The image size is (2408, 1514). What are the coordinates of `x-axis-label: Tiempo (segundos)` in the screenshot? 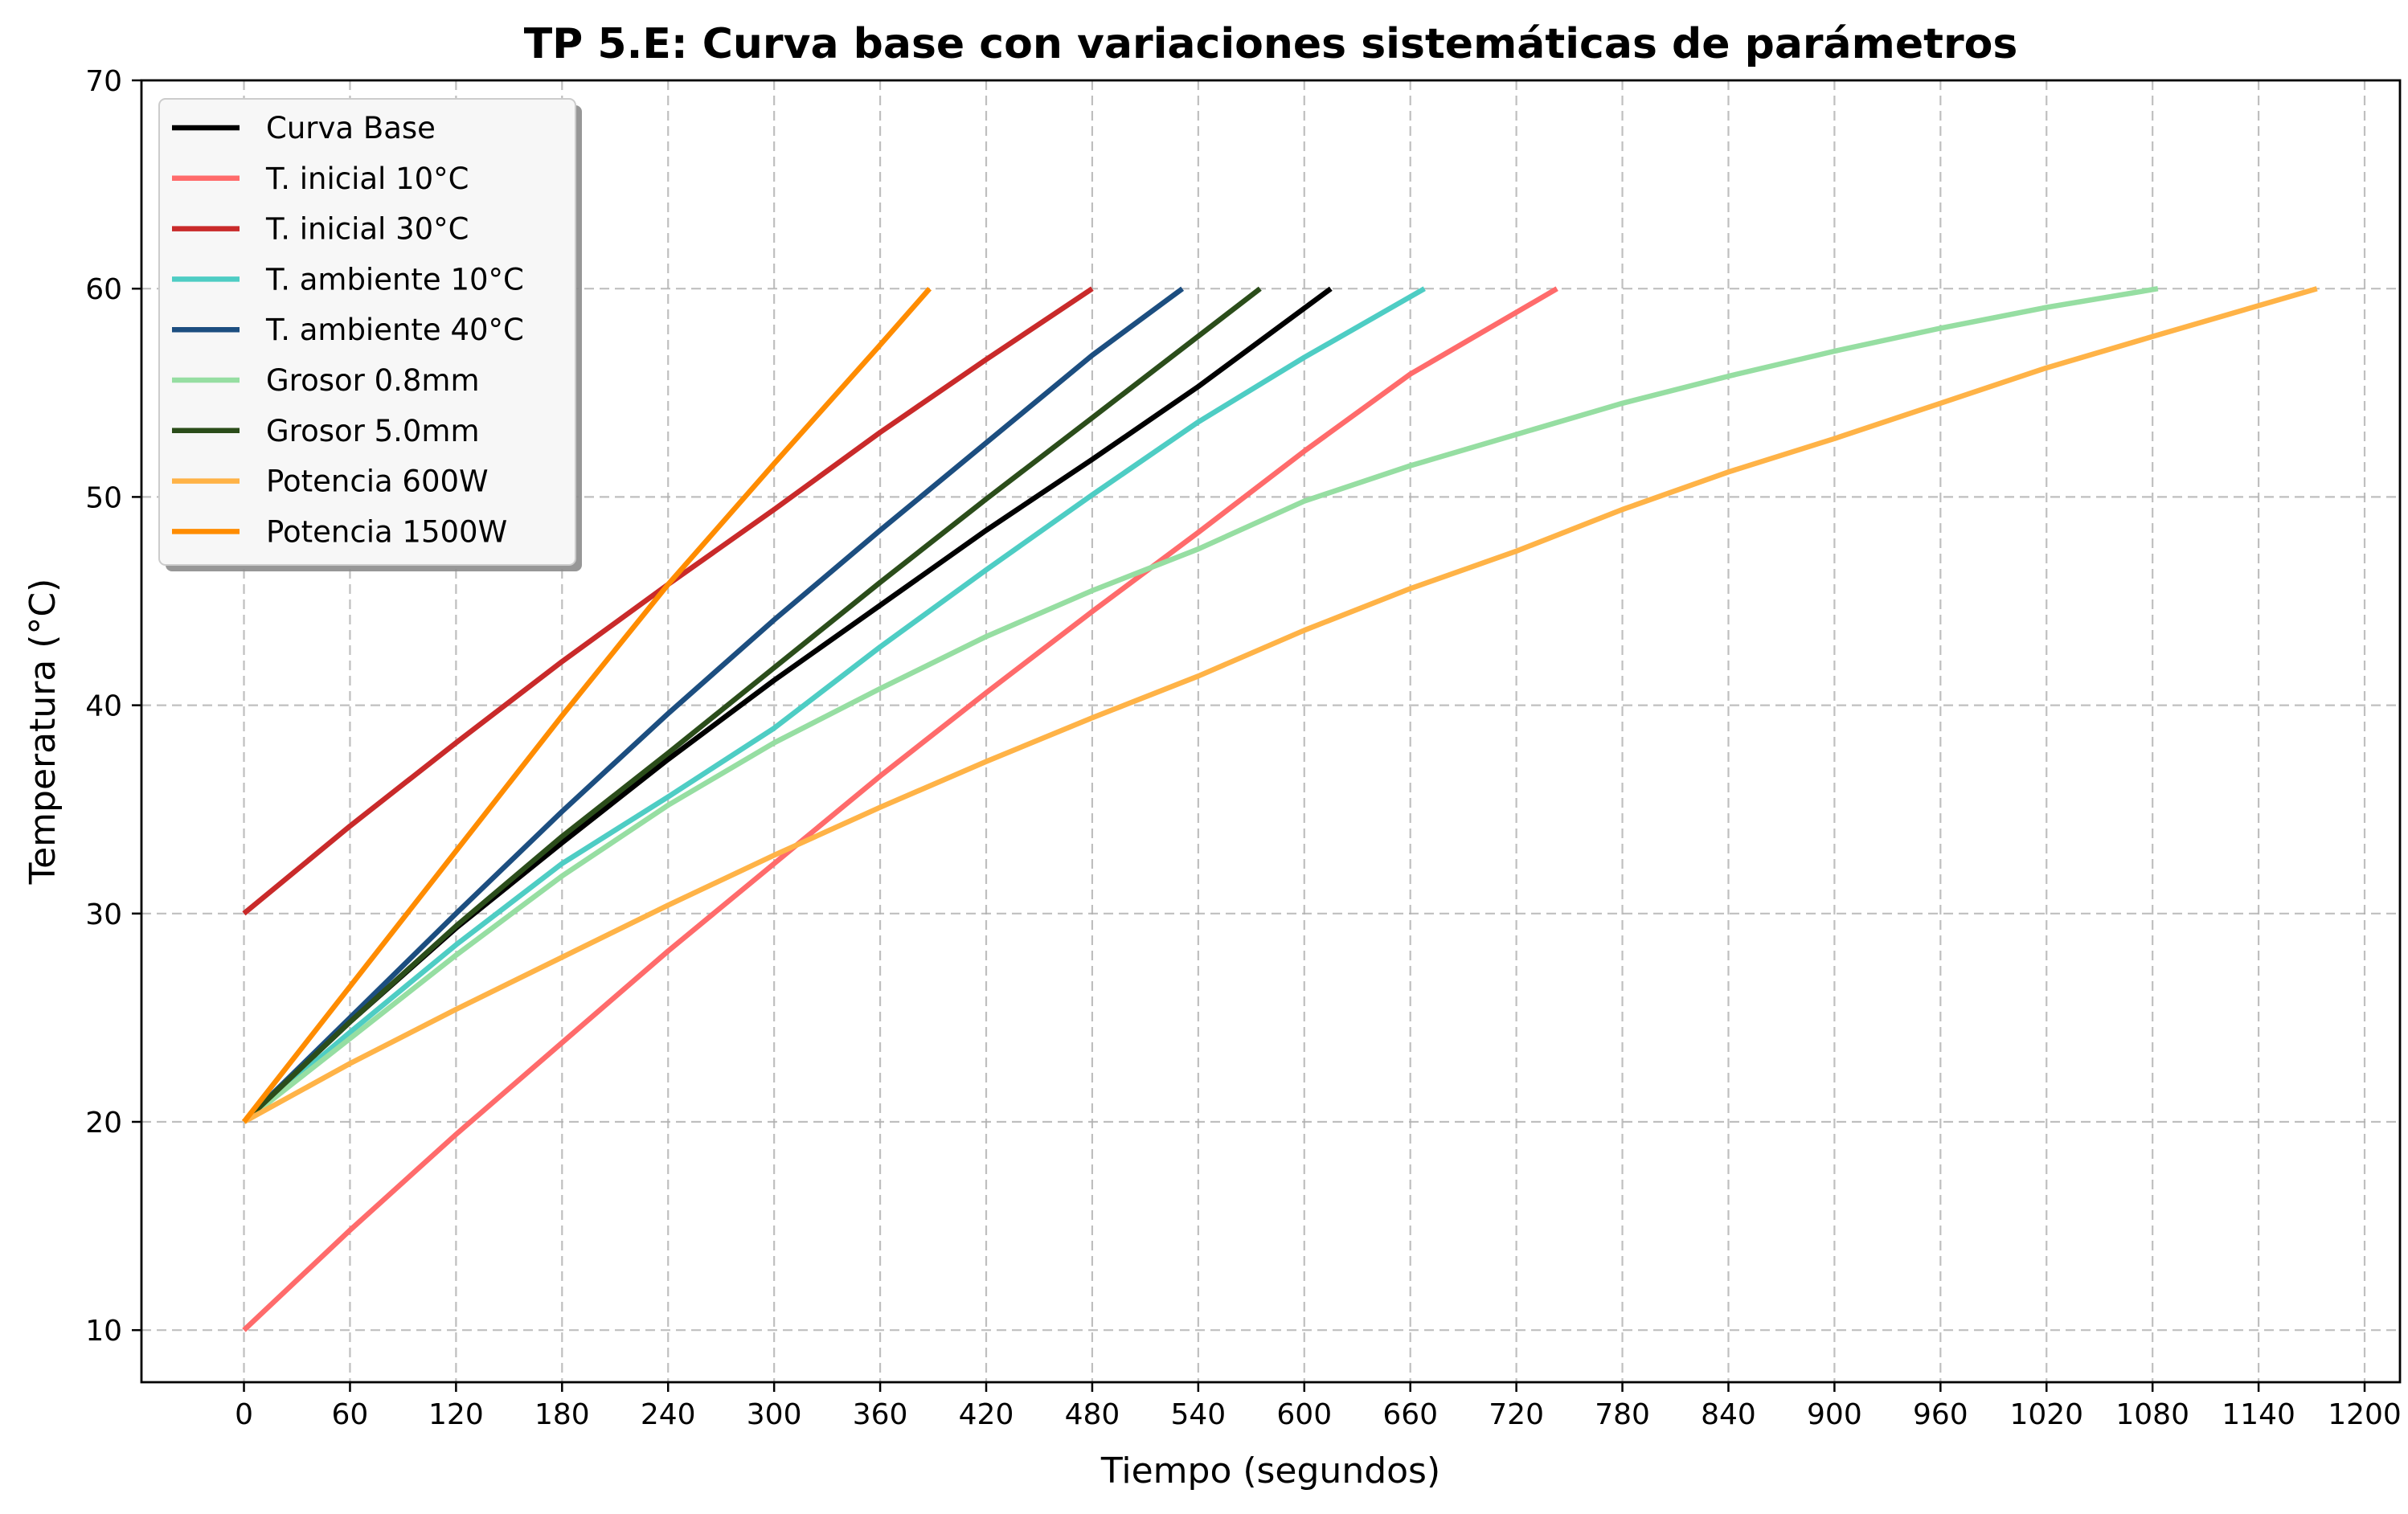 It's located at (1270, 1471).